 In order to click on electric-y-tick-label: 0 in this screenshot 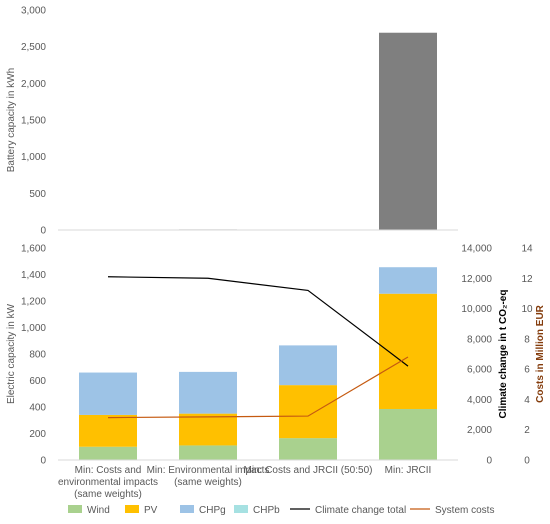, I will do `click(43, 461)`.